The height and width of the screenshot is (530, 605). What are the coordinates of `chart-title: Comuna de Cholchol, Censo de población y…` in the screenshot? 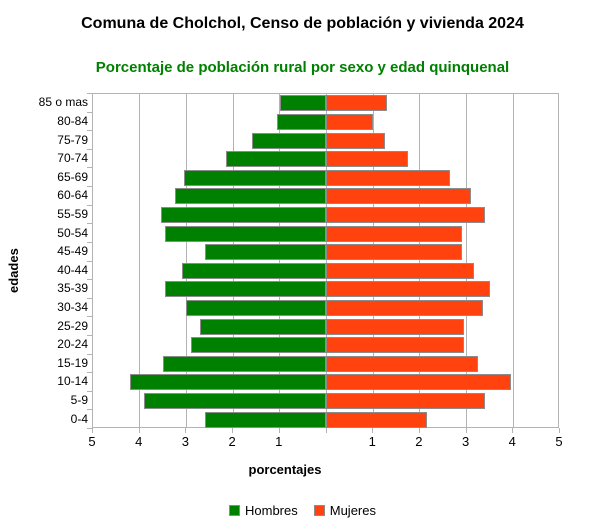 It's located at (302, 23).